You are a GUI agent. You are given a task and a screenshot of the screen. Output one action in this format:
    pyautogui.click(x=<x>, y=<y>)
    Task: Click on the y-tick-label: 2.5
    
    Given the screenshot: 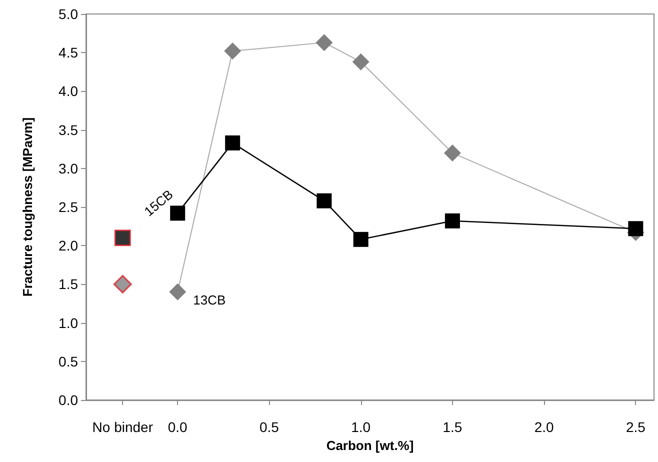 What is the action you would take?
    pyautogui.click(x=68, y=207)
    